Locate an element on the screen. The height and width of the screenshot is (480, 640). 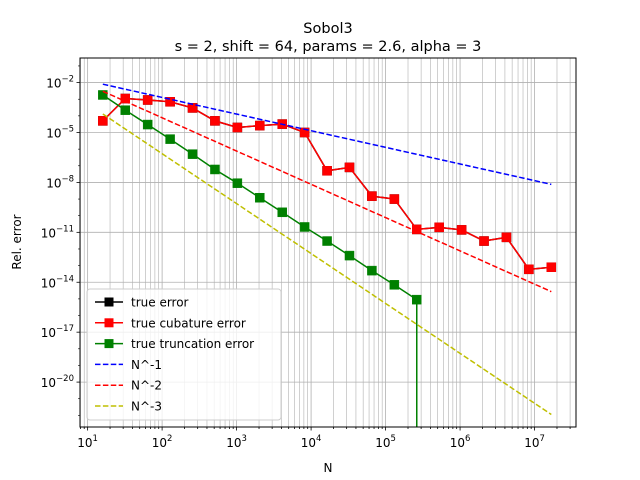
y-tick-label: 10⁻⁵ is located at coordinates (60, 132).